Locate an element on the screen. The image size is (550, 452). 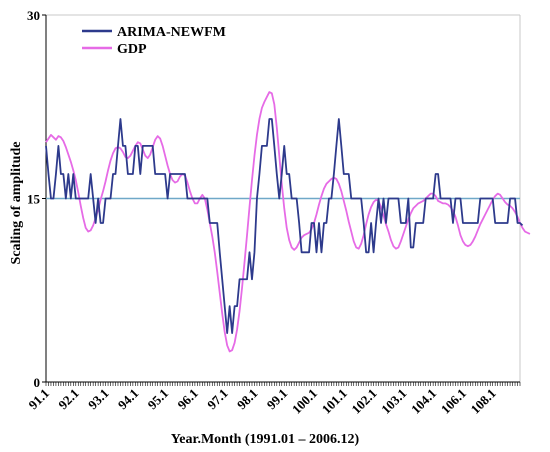
y-axis-title: Scaling of amplitude is located at coordinates (16, 203).